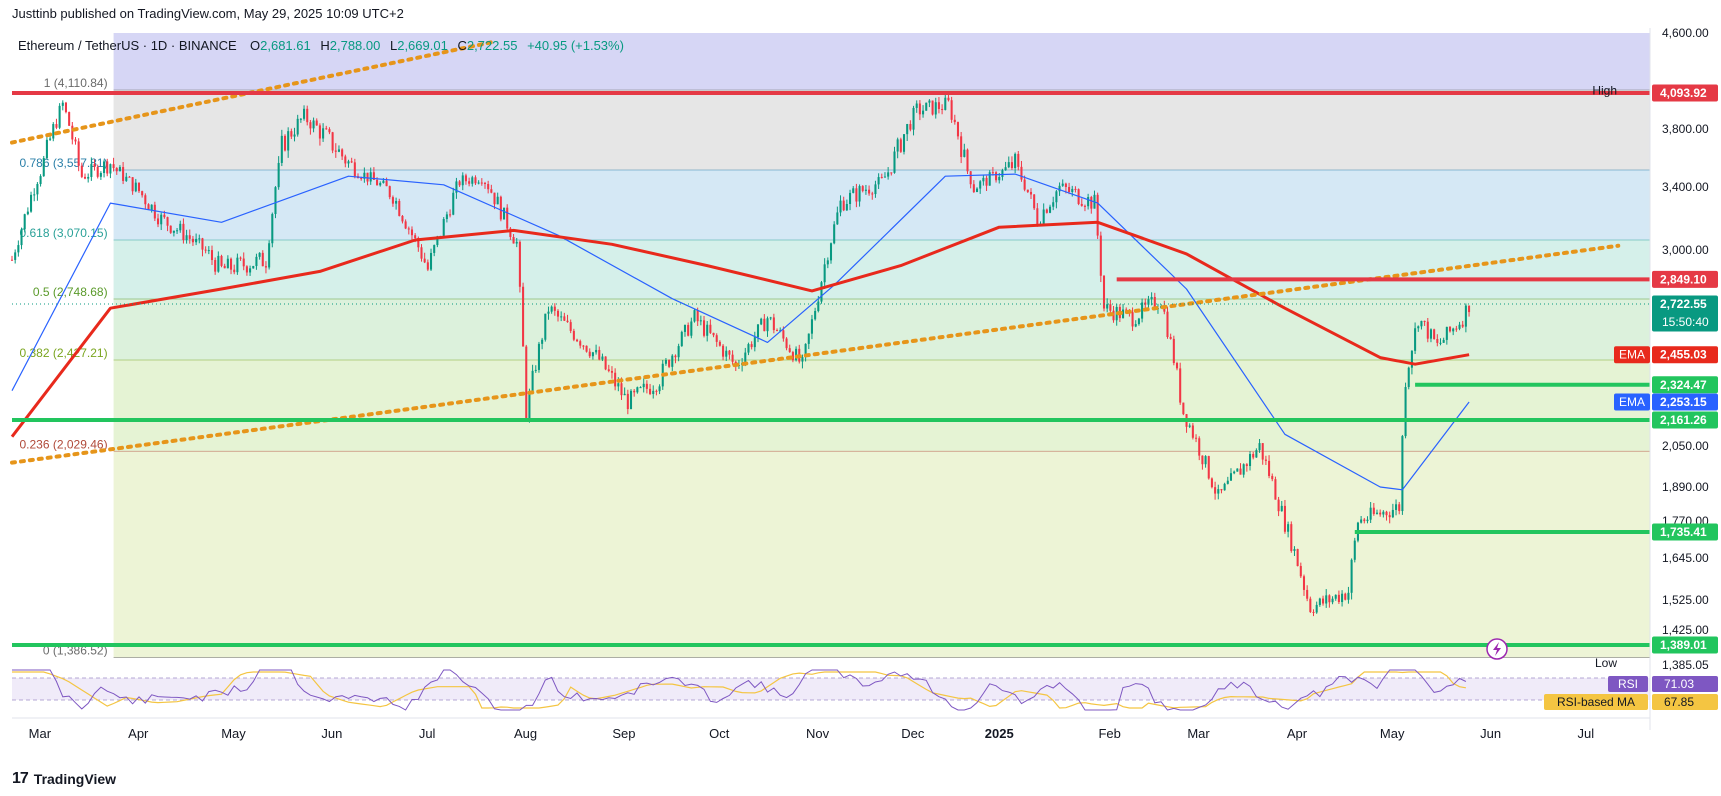 Image resolution: width=1721 pixels, height=796 pixels. Describe the element at coordinates (999, 733) in the screenshot. I see `time-tick-label: 2025` at that location.